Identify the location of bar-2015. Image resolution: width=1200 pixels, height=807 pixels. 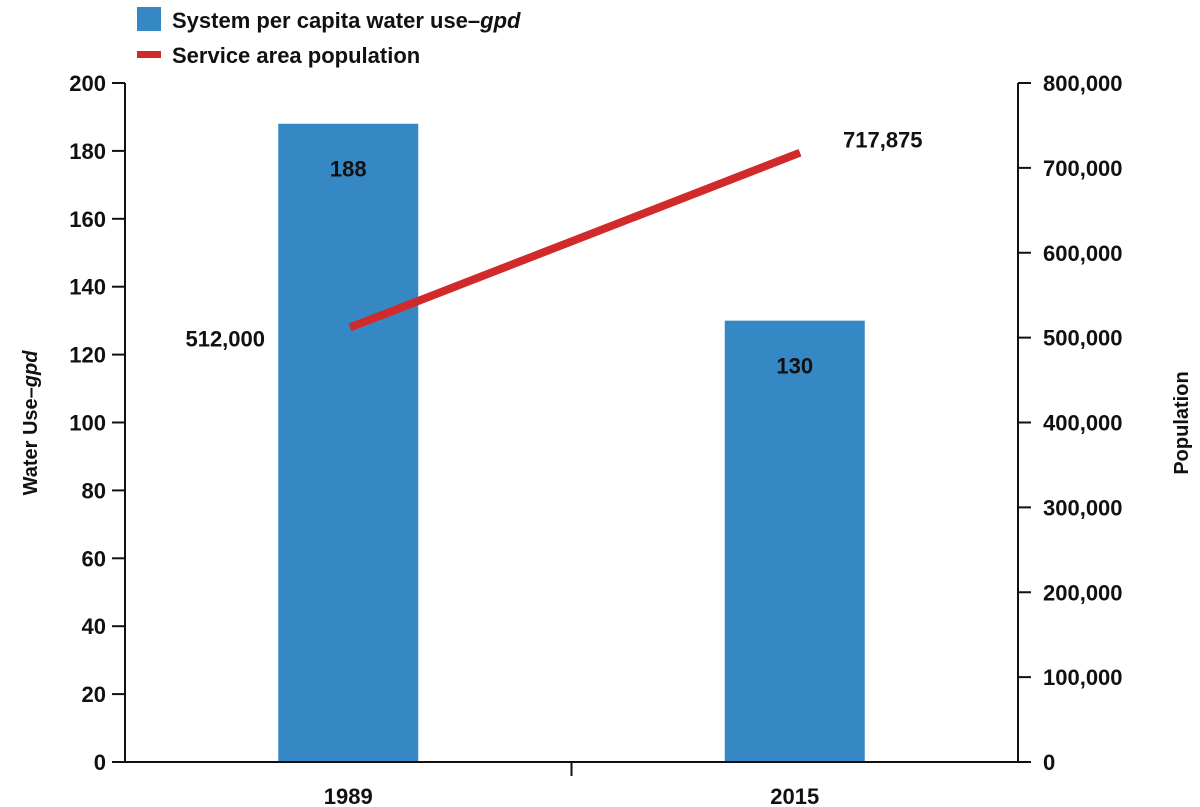
(794, 541).